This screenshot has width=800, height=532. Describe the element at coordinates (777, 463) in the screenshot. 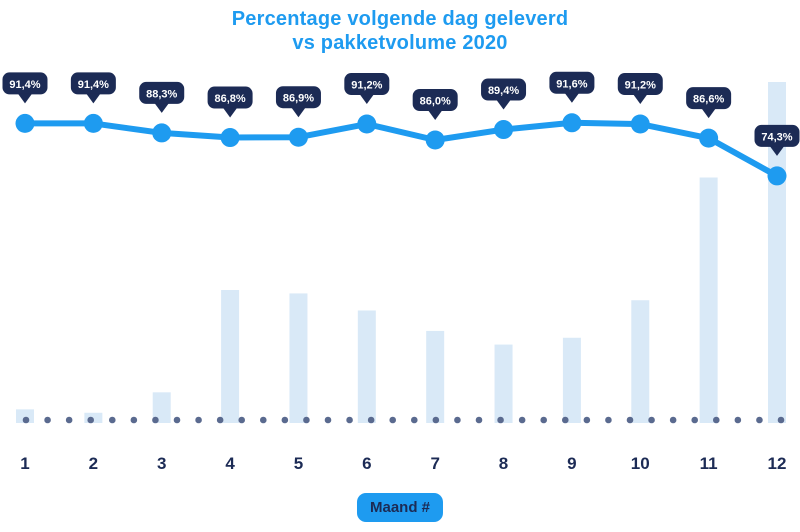

I see `x-axis-label: 12` at that location.